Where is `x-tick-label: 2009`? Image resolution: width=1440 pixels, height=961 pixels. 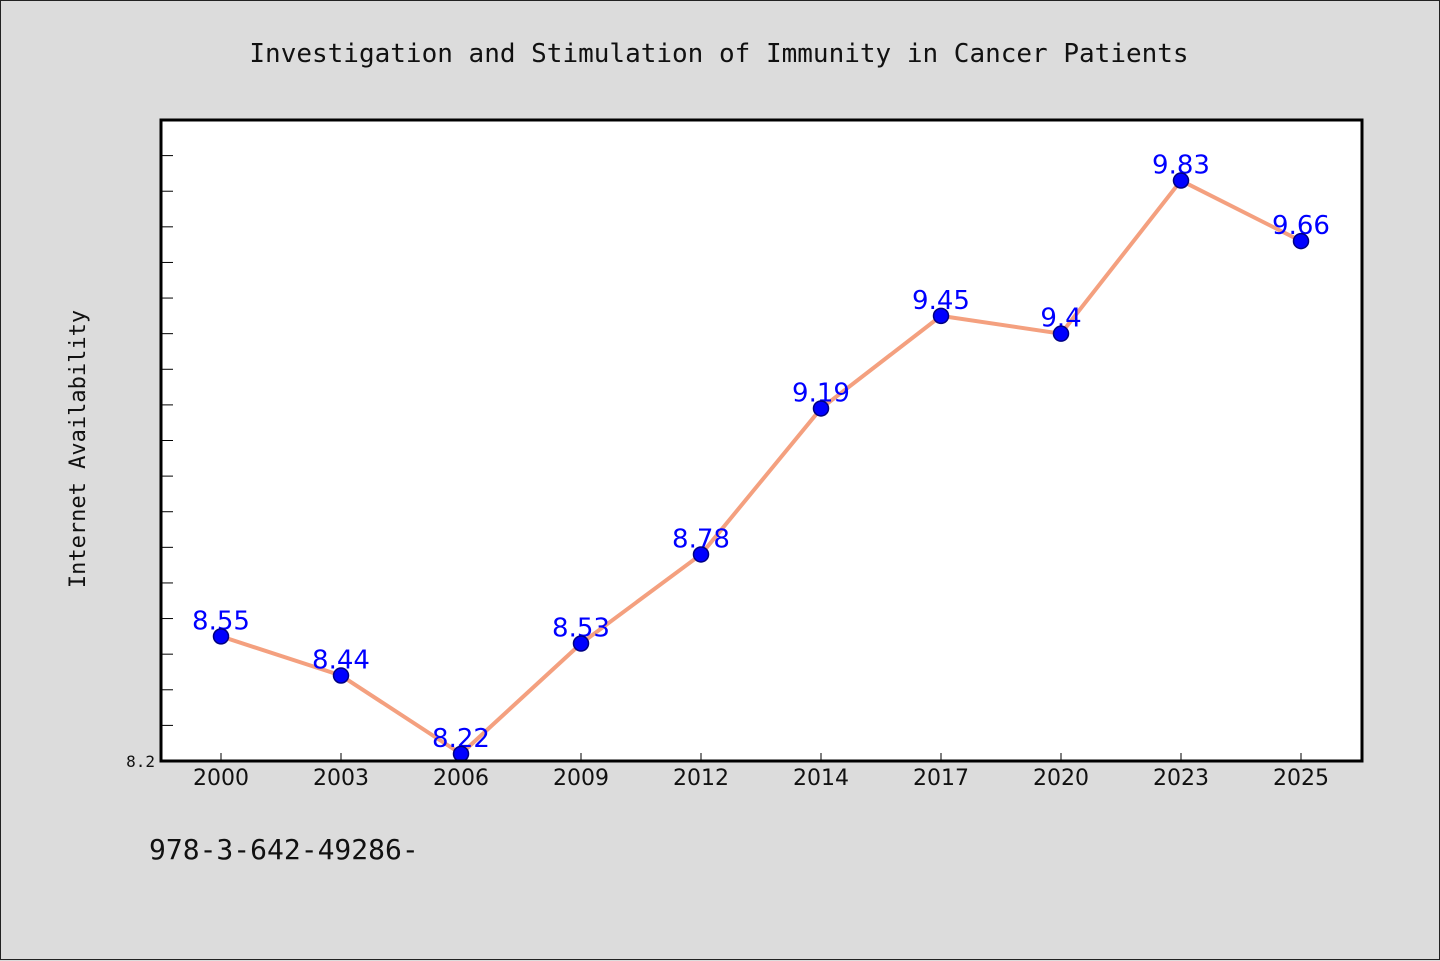 x-tick-label: 2009 is located at coordinates (581, 778).